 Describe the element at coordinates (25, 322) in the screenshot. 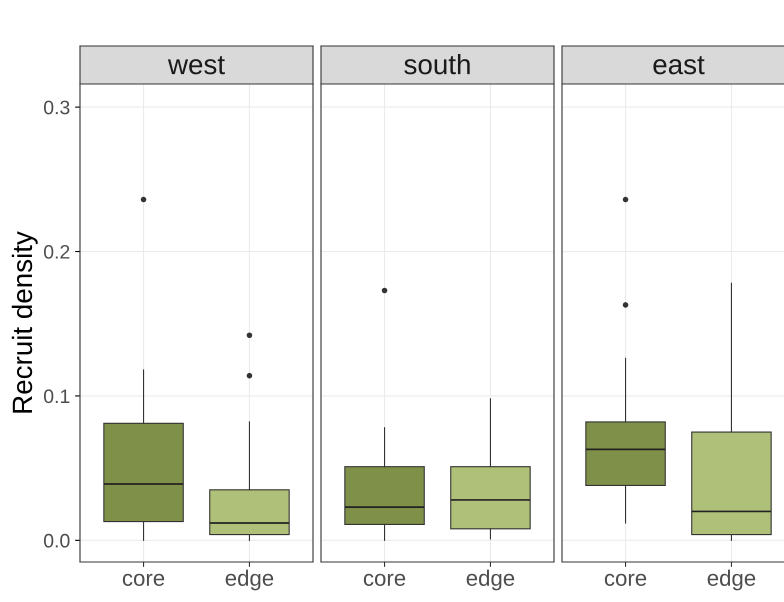

I see `y-axis-title: Recruit density` at that location.